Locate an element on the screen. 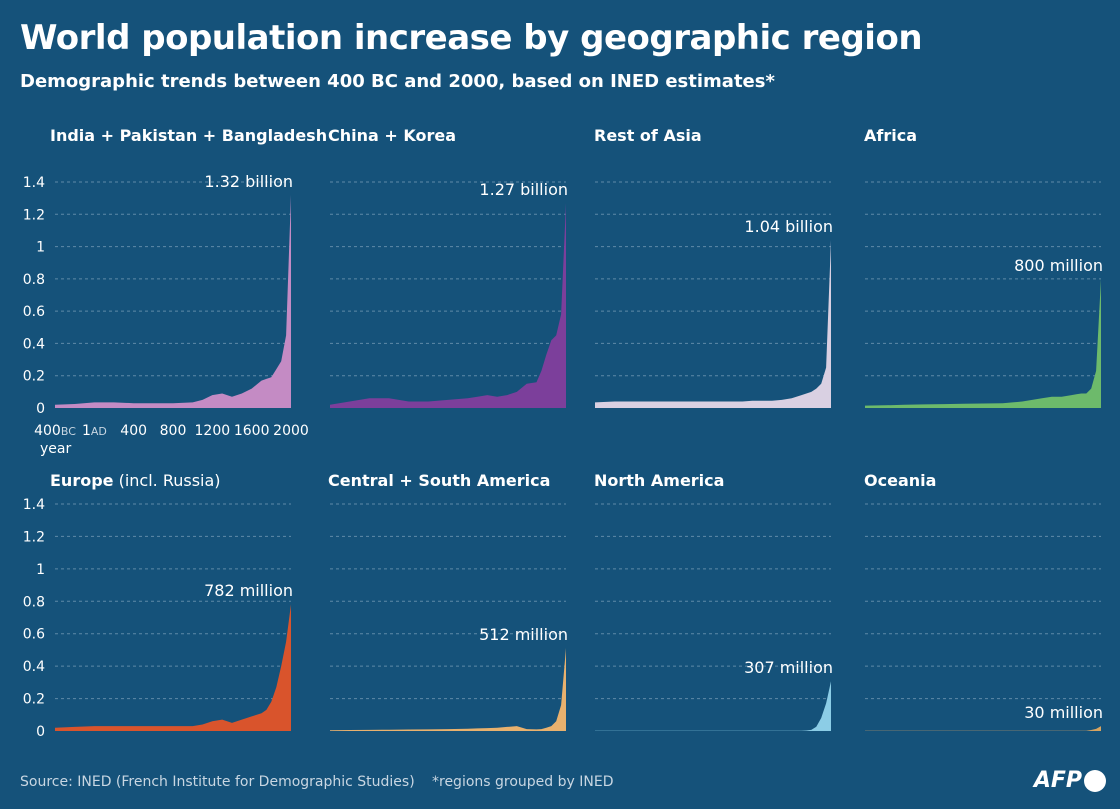  value-label: 1.32 billion is located at coordinates (248, 181).